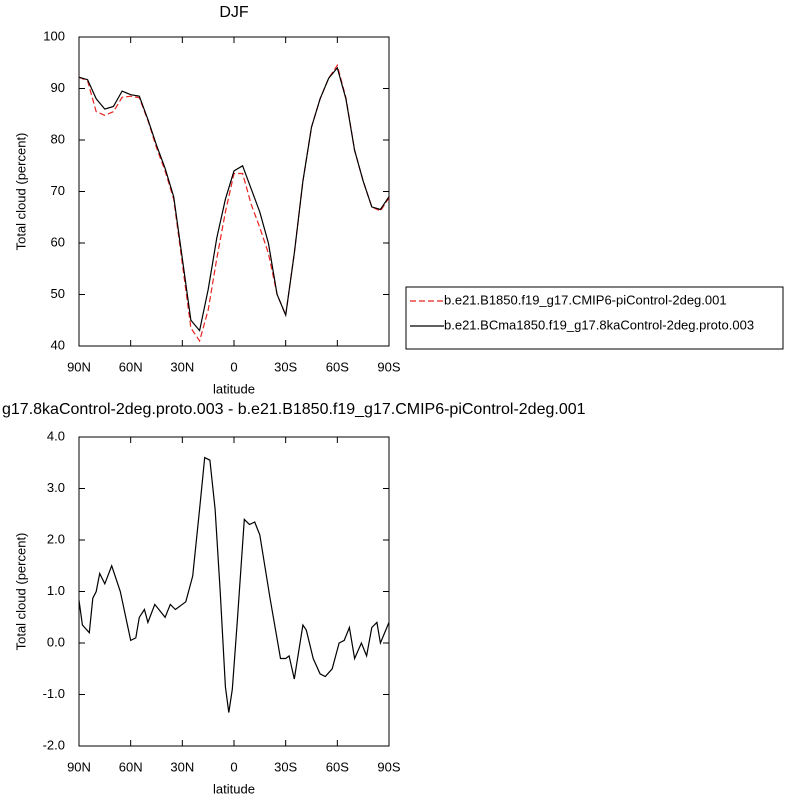  What do you see at coordinates (58, 293) in the screenshot?
I see `y-tick-label: 50` at bounding box center [58, 293].